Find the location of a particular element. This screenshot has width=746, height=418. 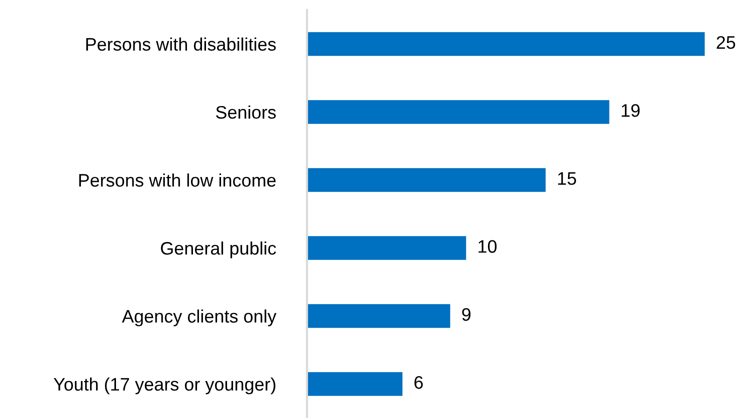

data-label: 10 is located at coordinates (487, 246).